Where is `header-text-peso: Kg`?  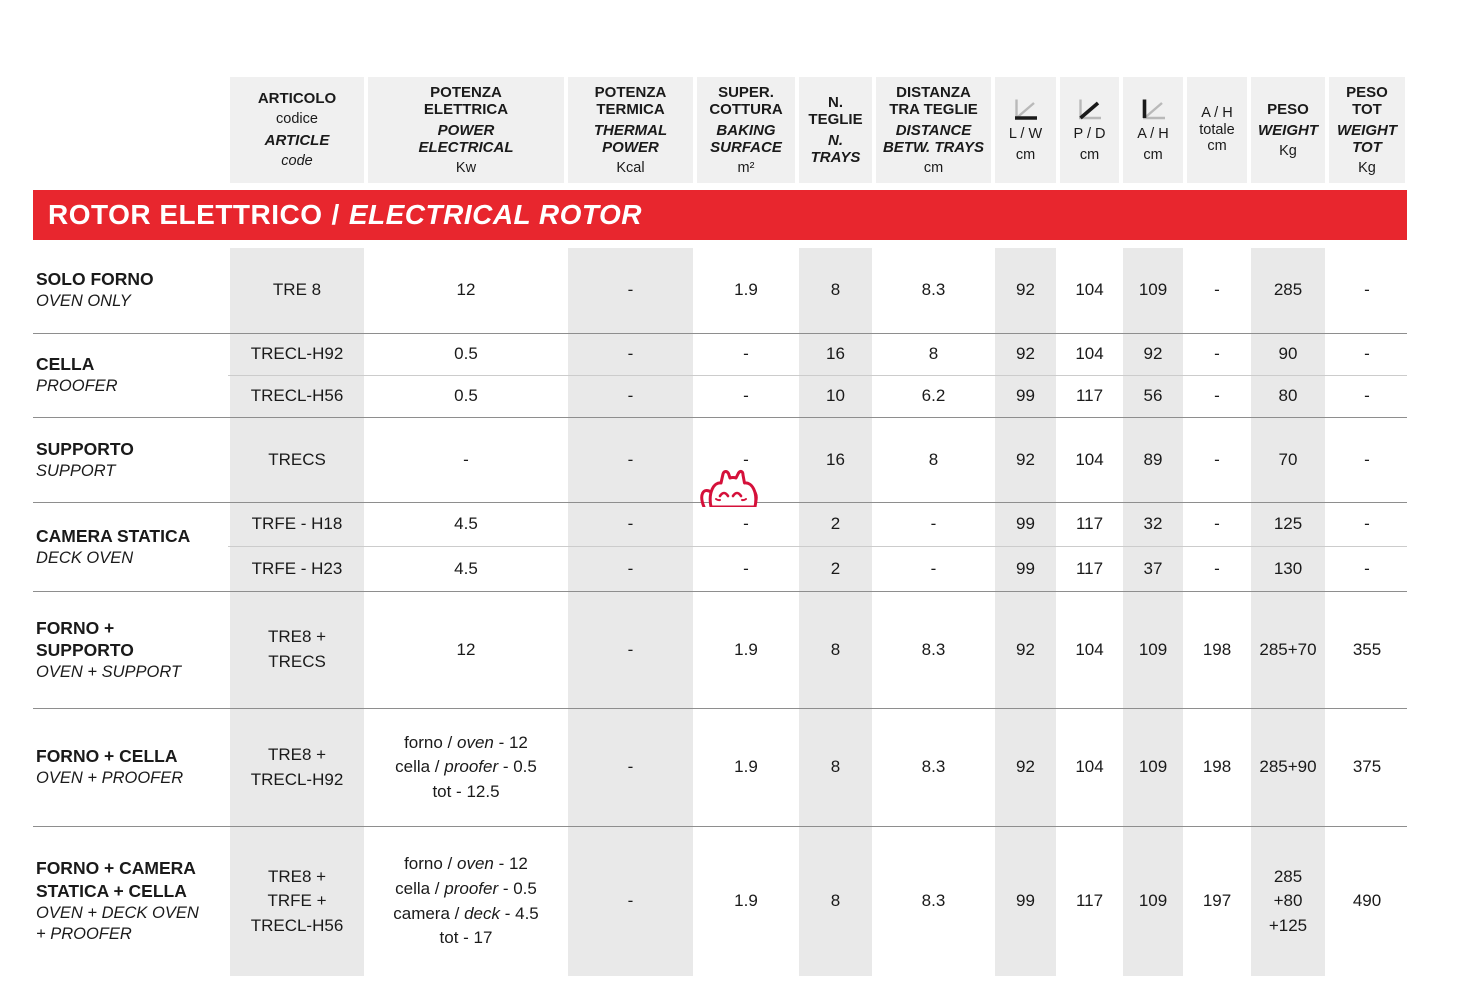
header-text-peso: Kg is located at coordinates (1288, 150).